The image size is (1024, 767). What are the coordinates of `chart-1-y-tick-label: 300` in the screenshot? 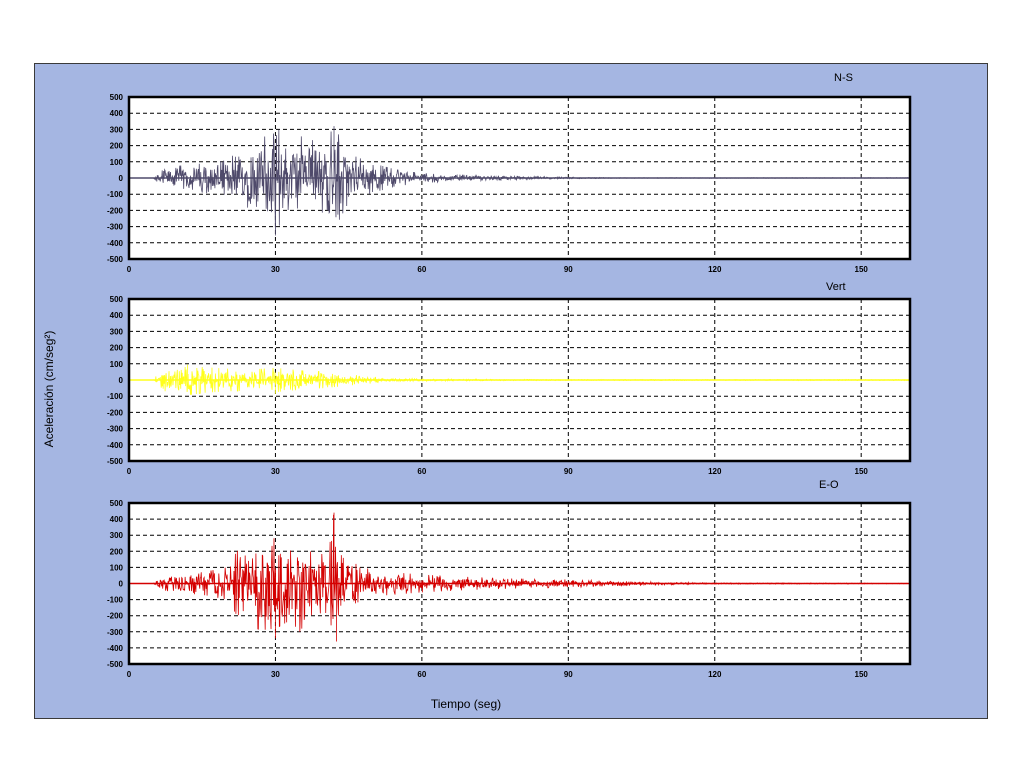 It's located at (117, 129).